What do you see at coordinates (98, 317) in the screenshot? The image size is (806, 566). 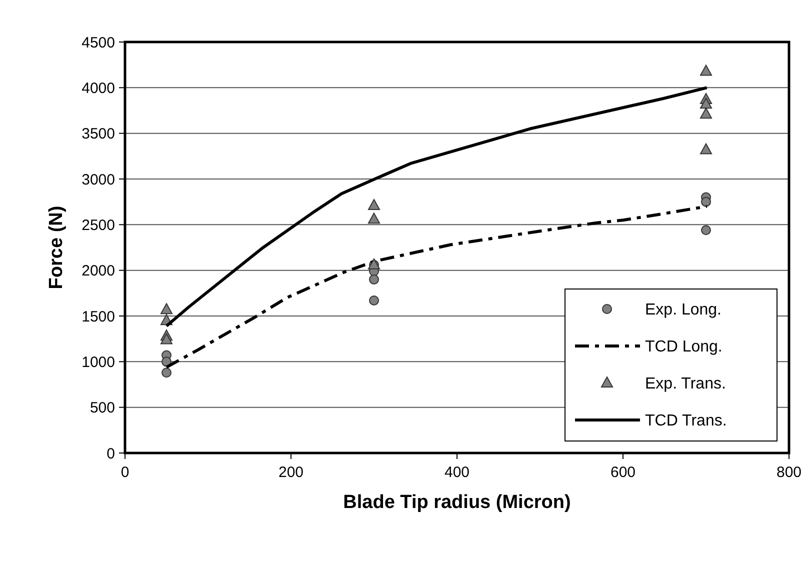 I see `y-tick-label: 1500` at bounding box center [98, 317].